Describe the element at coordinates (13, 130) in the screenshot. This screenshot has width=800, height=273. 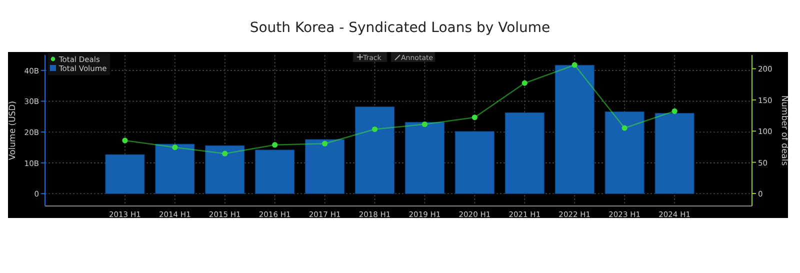
I see `y-axis-title: Volume (USD)` at that location.